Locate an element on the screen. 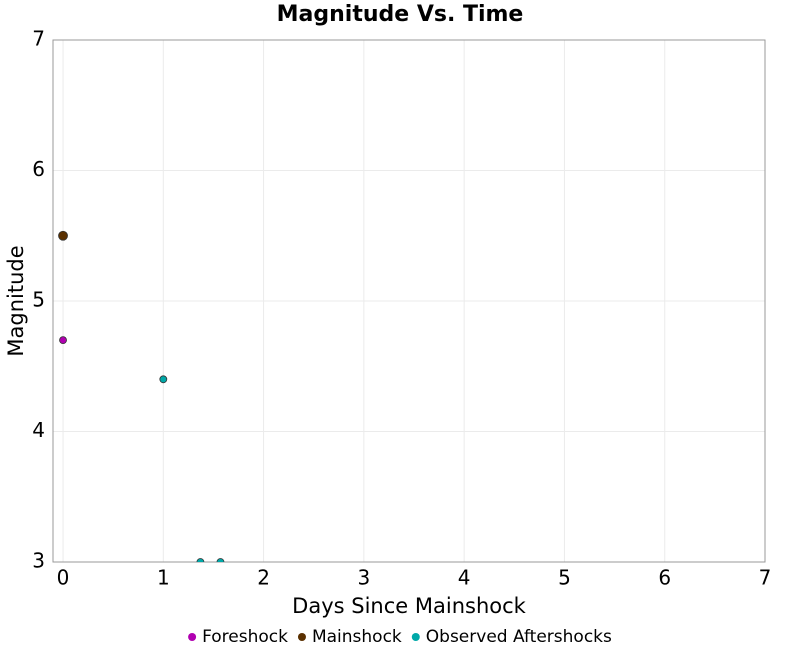 This screenshot has height=650, width=800. x-axis-label: Days Since Mainshock is located at coordinates (409, 606).